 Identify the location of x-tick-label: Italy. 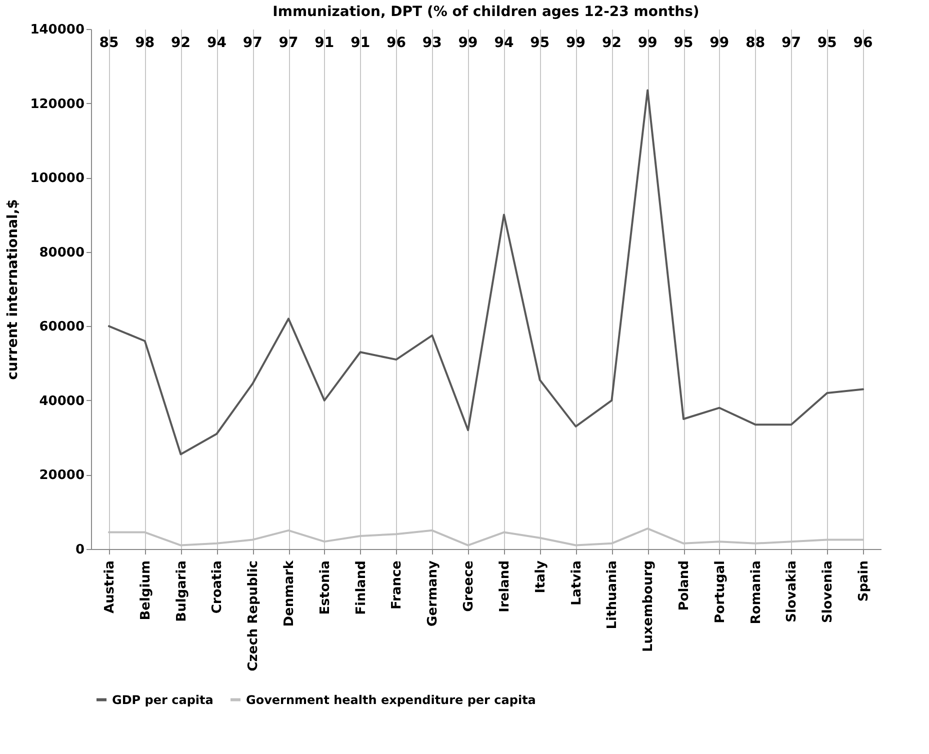
(540, 577).